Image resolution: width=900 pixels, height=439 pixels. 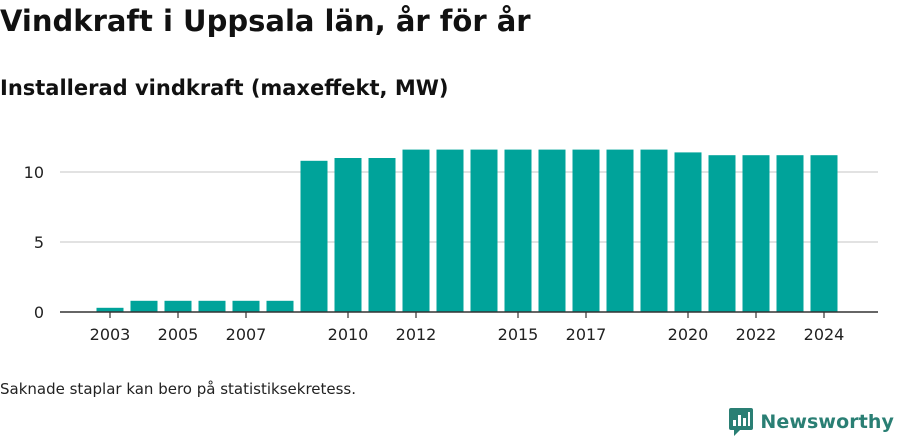 I want to click on brand-name: Newsworthy, so click(x=827, y=422).